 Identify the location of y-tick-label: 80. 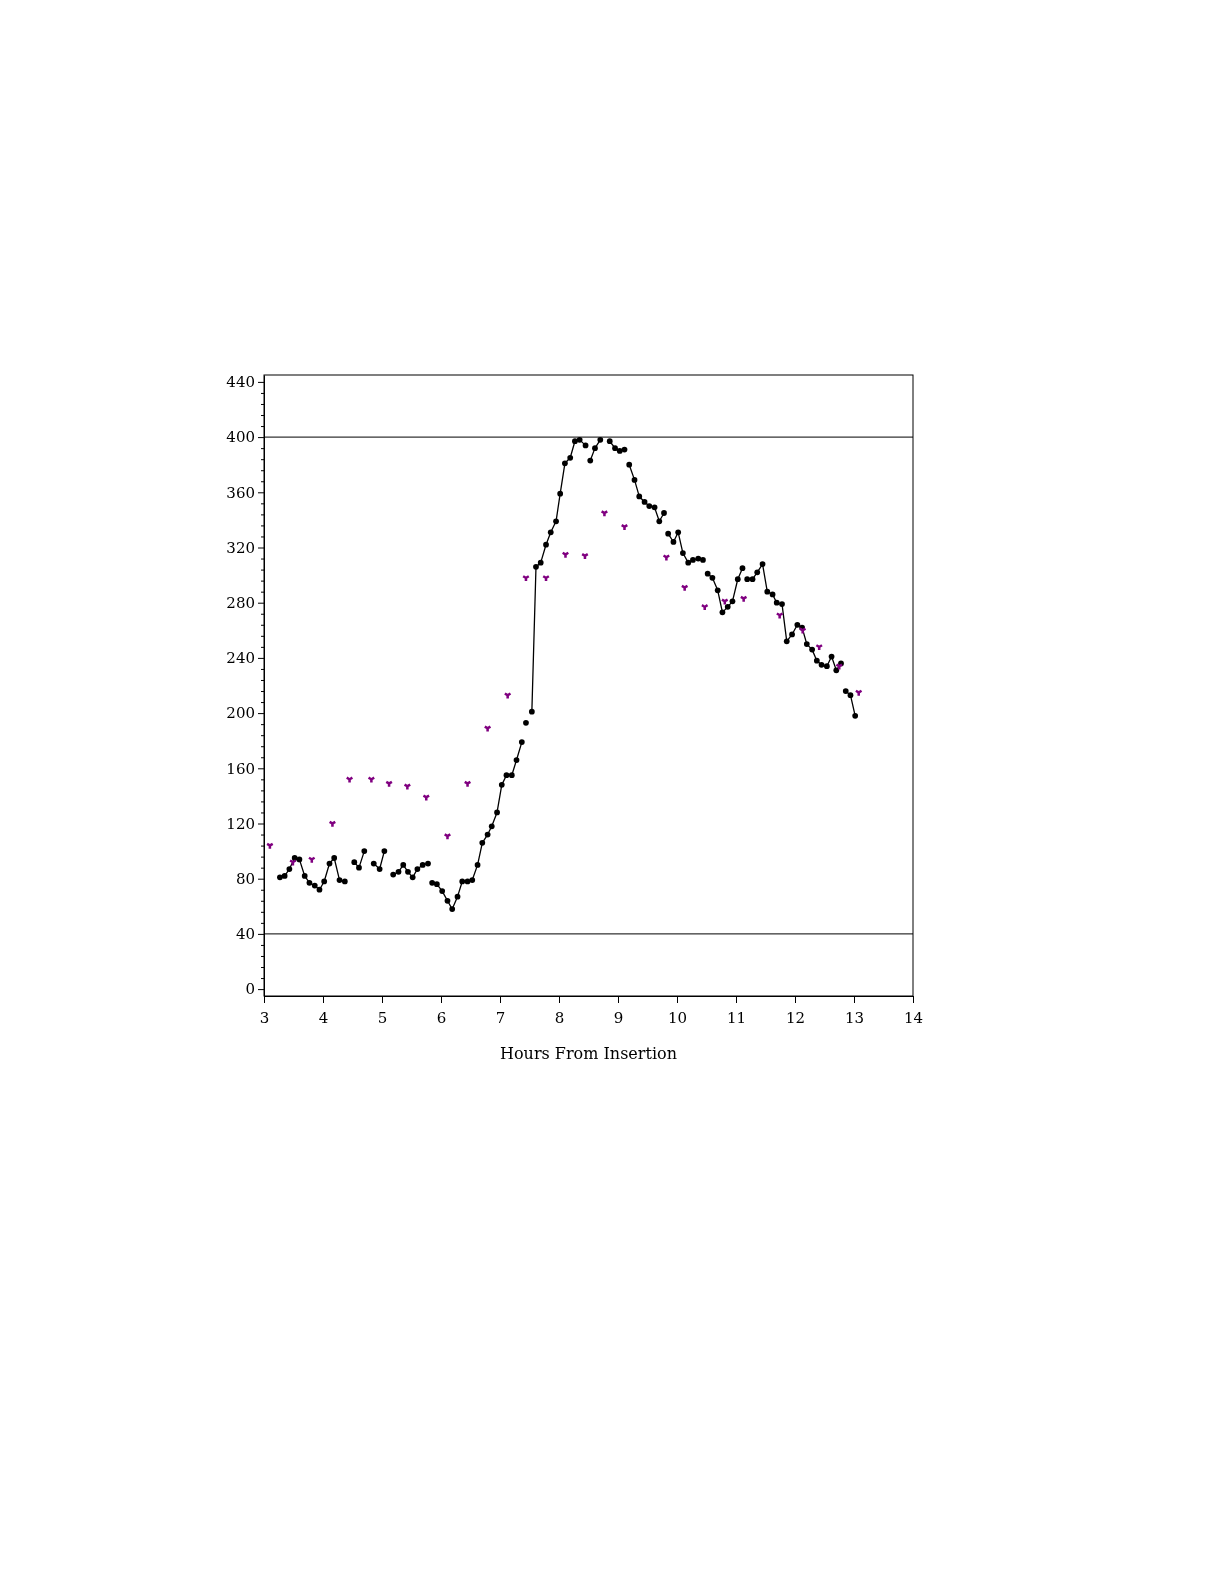
(245, 879).